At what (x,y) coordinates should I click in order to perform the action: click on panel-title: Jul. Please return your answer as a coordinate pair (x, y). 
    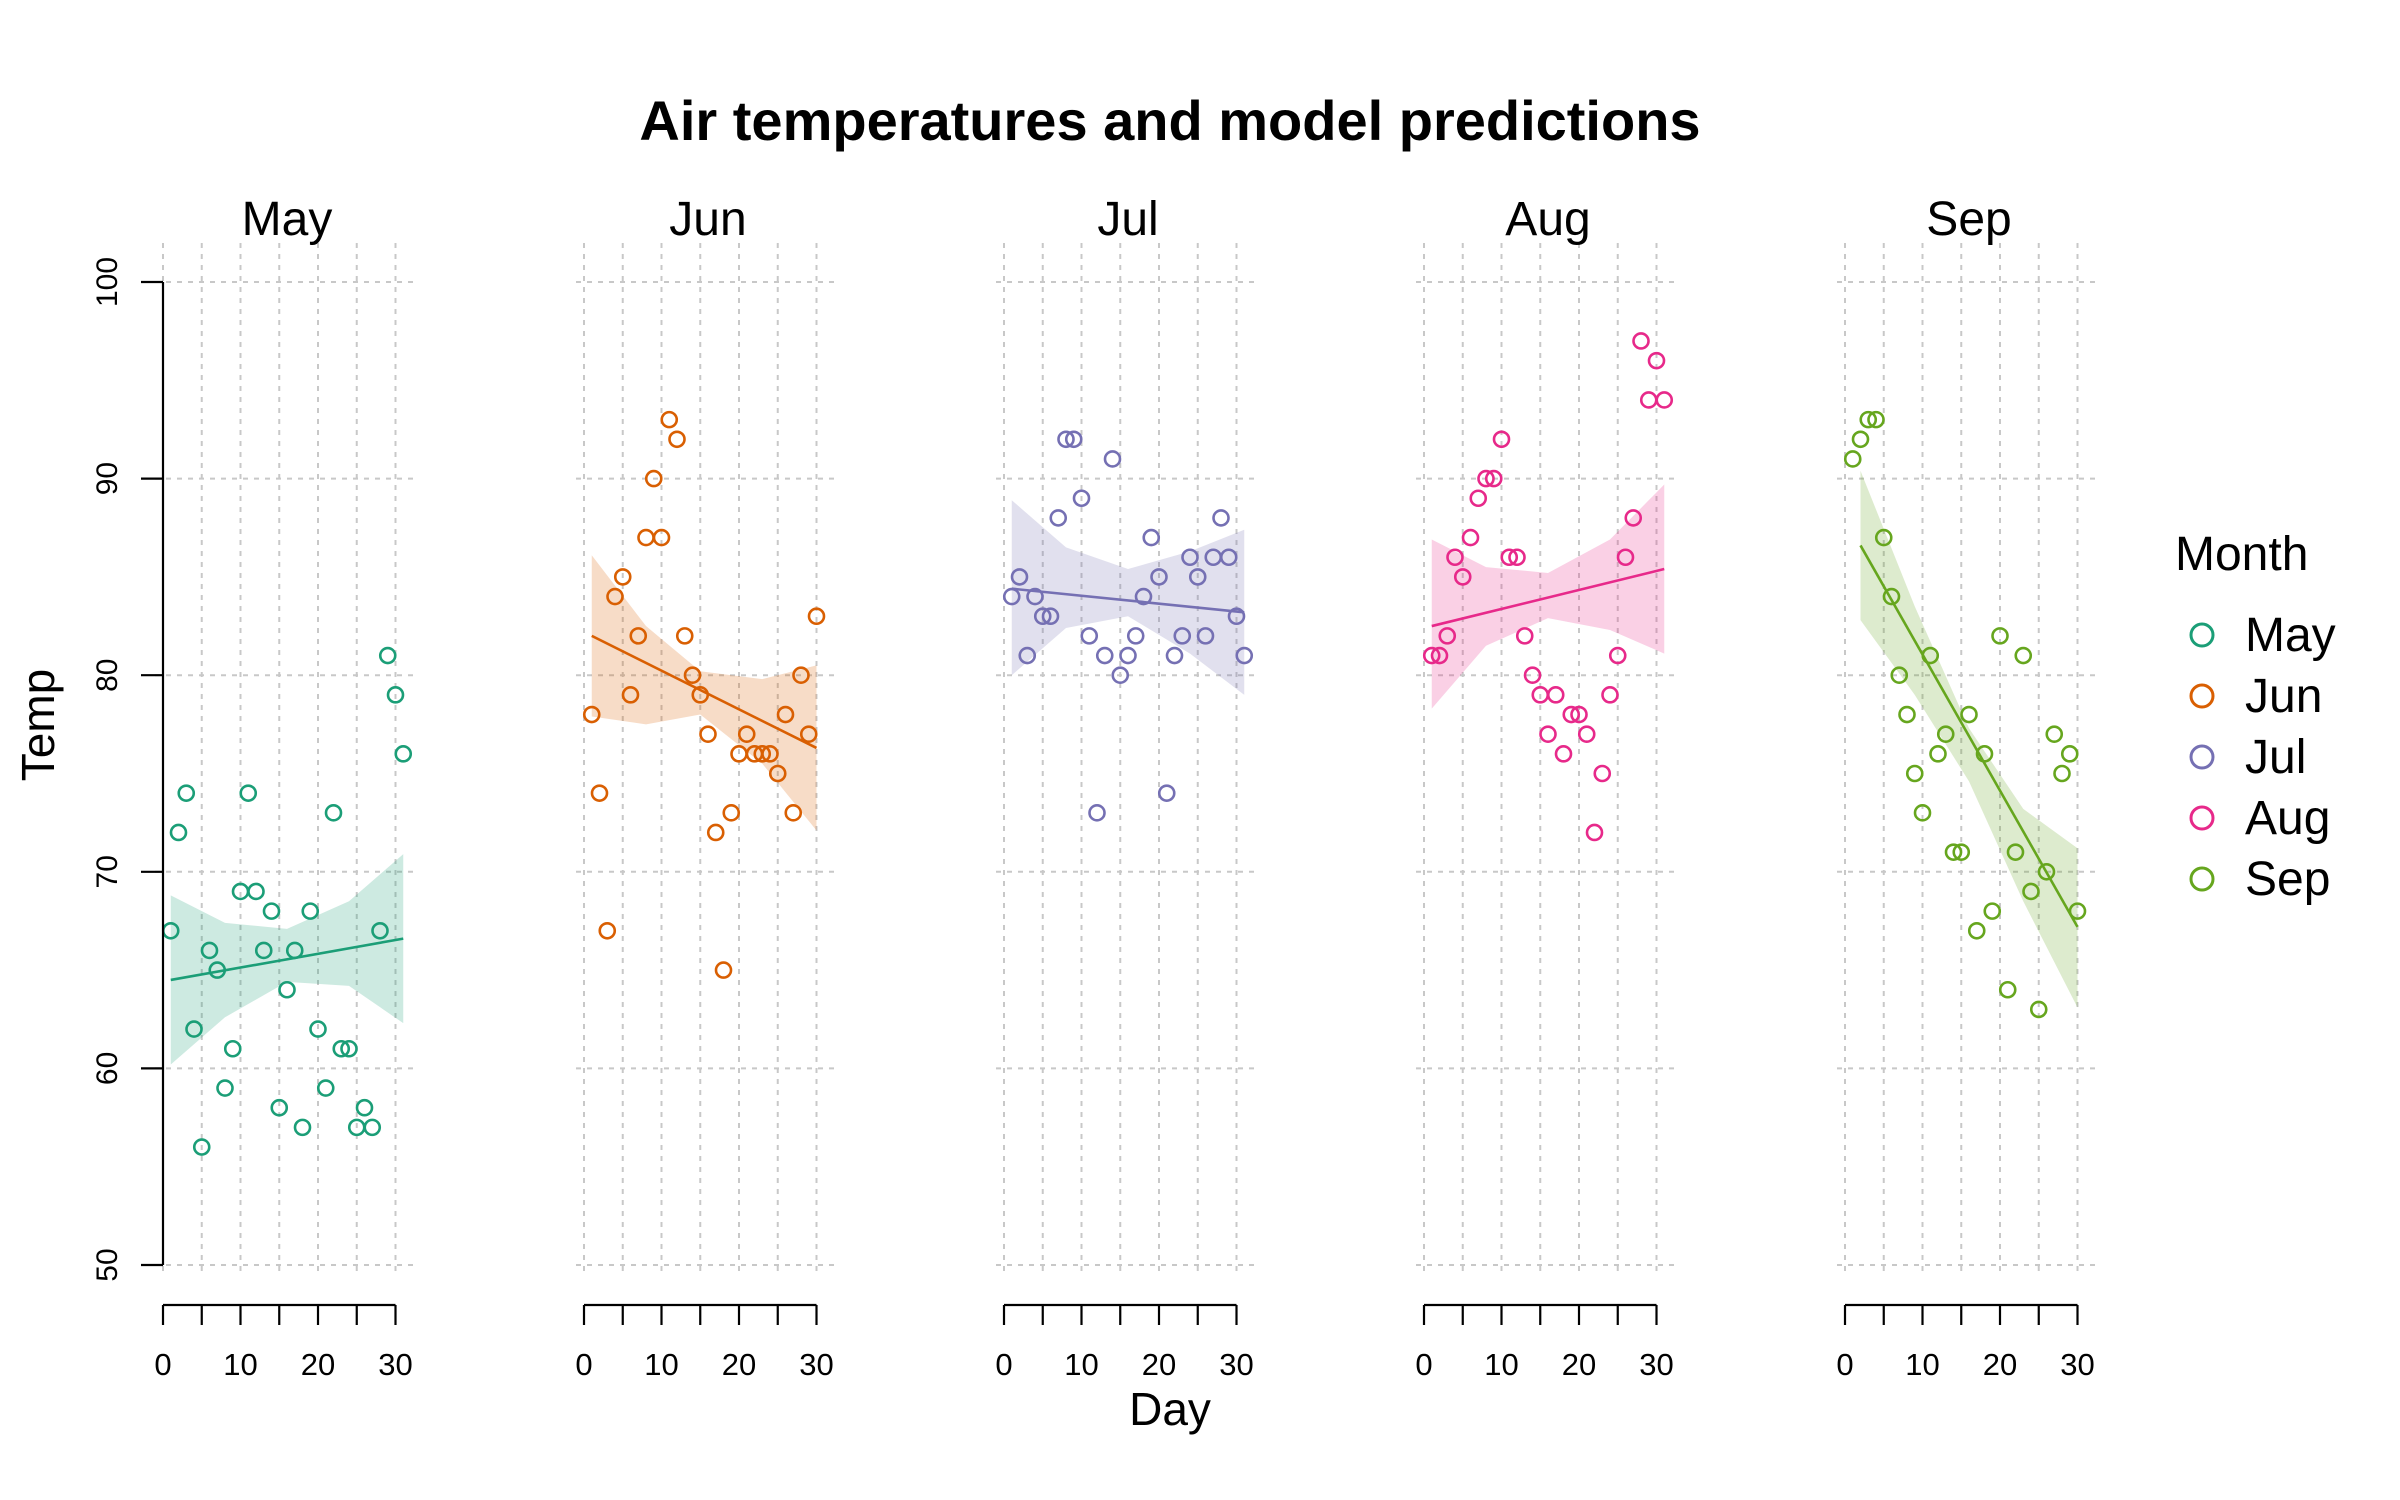
    Looking at the image, I should click on (1127, 219).